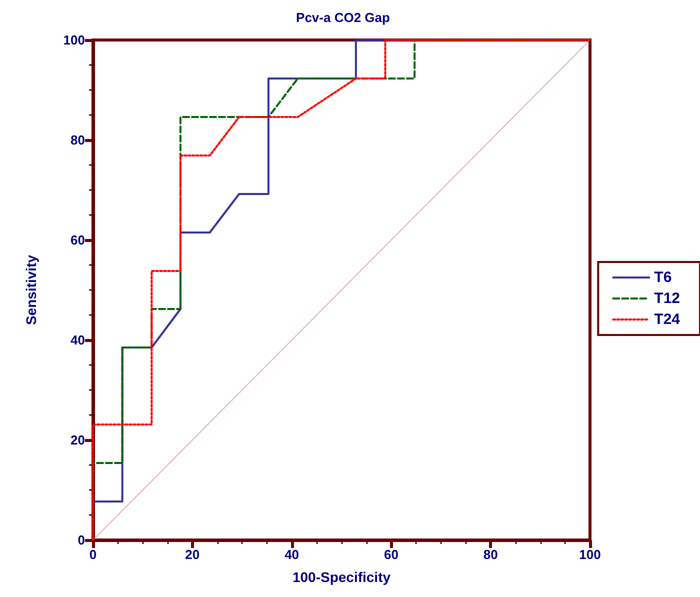  I want to click on y-tick-label: 0, so click(81, 540).